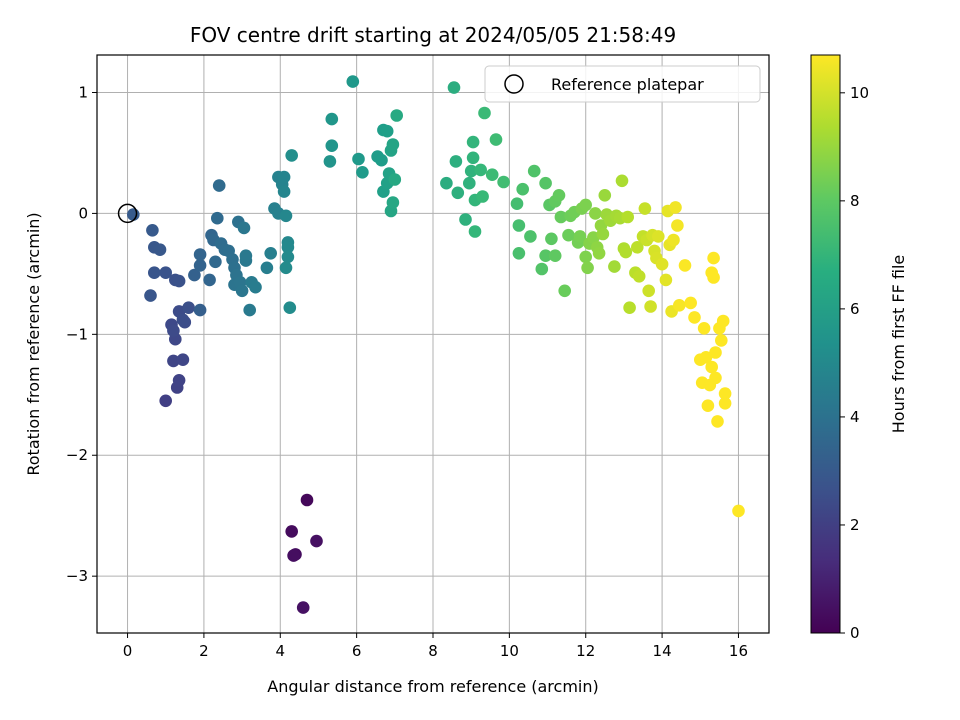 Image resolution: width=960 pixels, height=720 pixels. I want to click on colorbar-title: Hours from first FF file, so click(898, 344).